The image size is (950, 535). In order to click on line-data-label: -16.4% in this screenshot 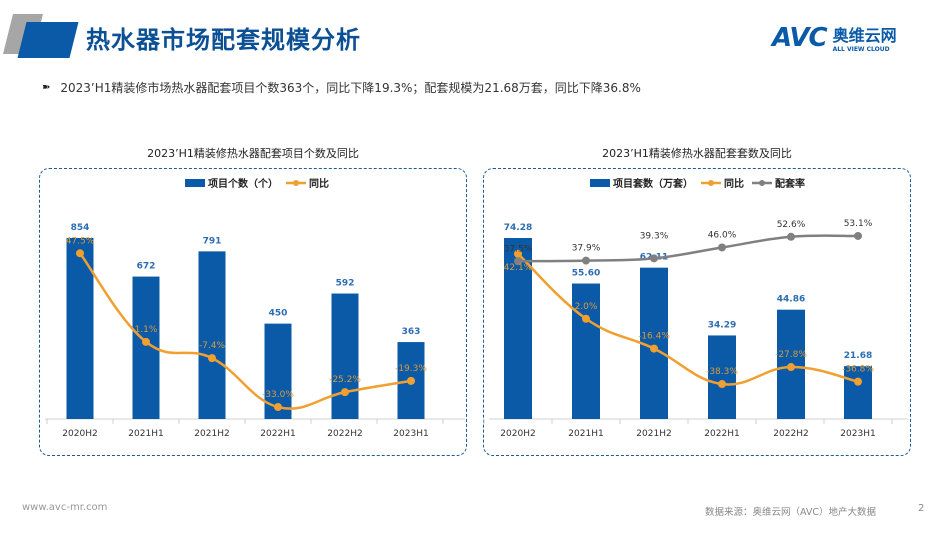, I will do `click(654, 337)`.